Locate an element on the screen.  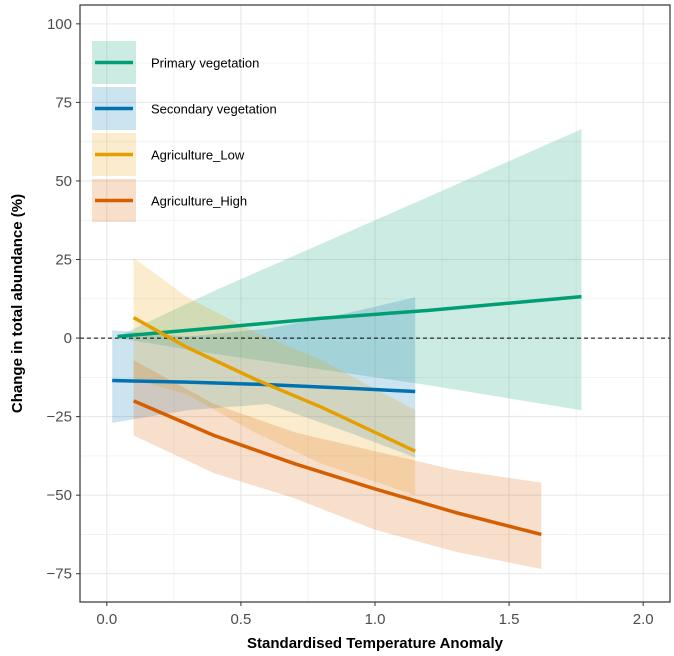
x-tick-label: 1.5 is located at coordinates (509, 619).